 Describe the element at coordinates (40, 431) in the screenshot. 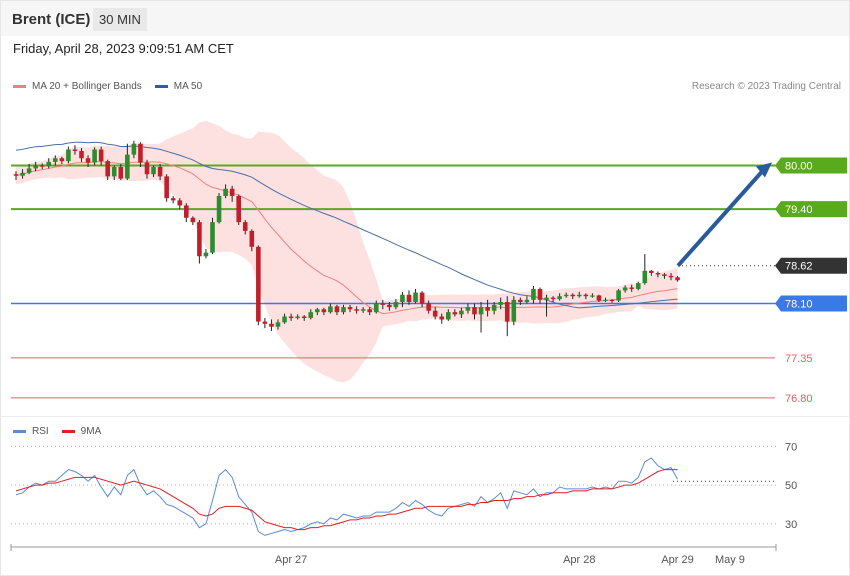

I see `rsi-legend-label: RSI` at that location.